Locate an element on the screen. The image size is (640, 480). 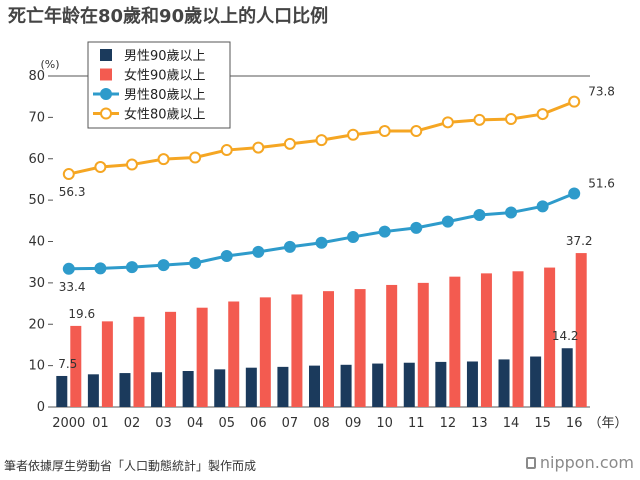
x-tick-label: 16 is located at coordinates (574, 423).